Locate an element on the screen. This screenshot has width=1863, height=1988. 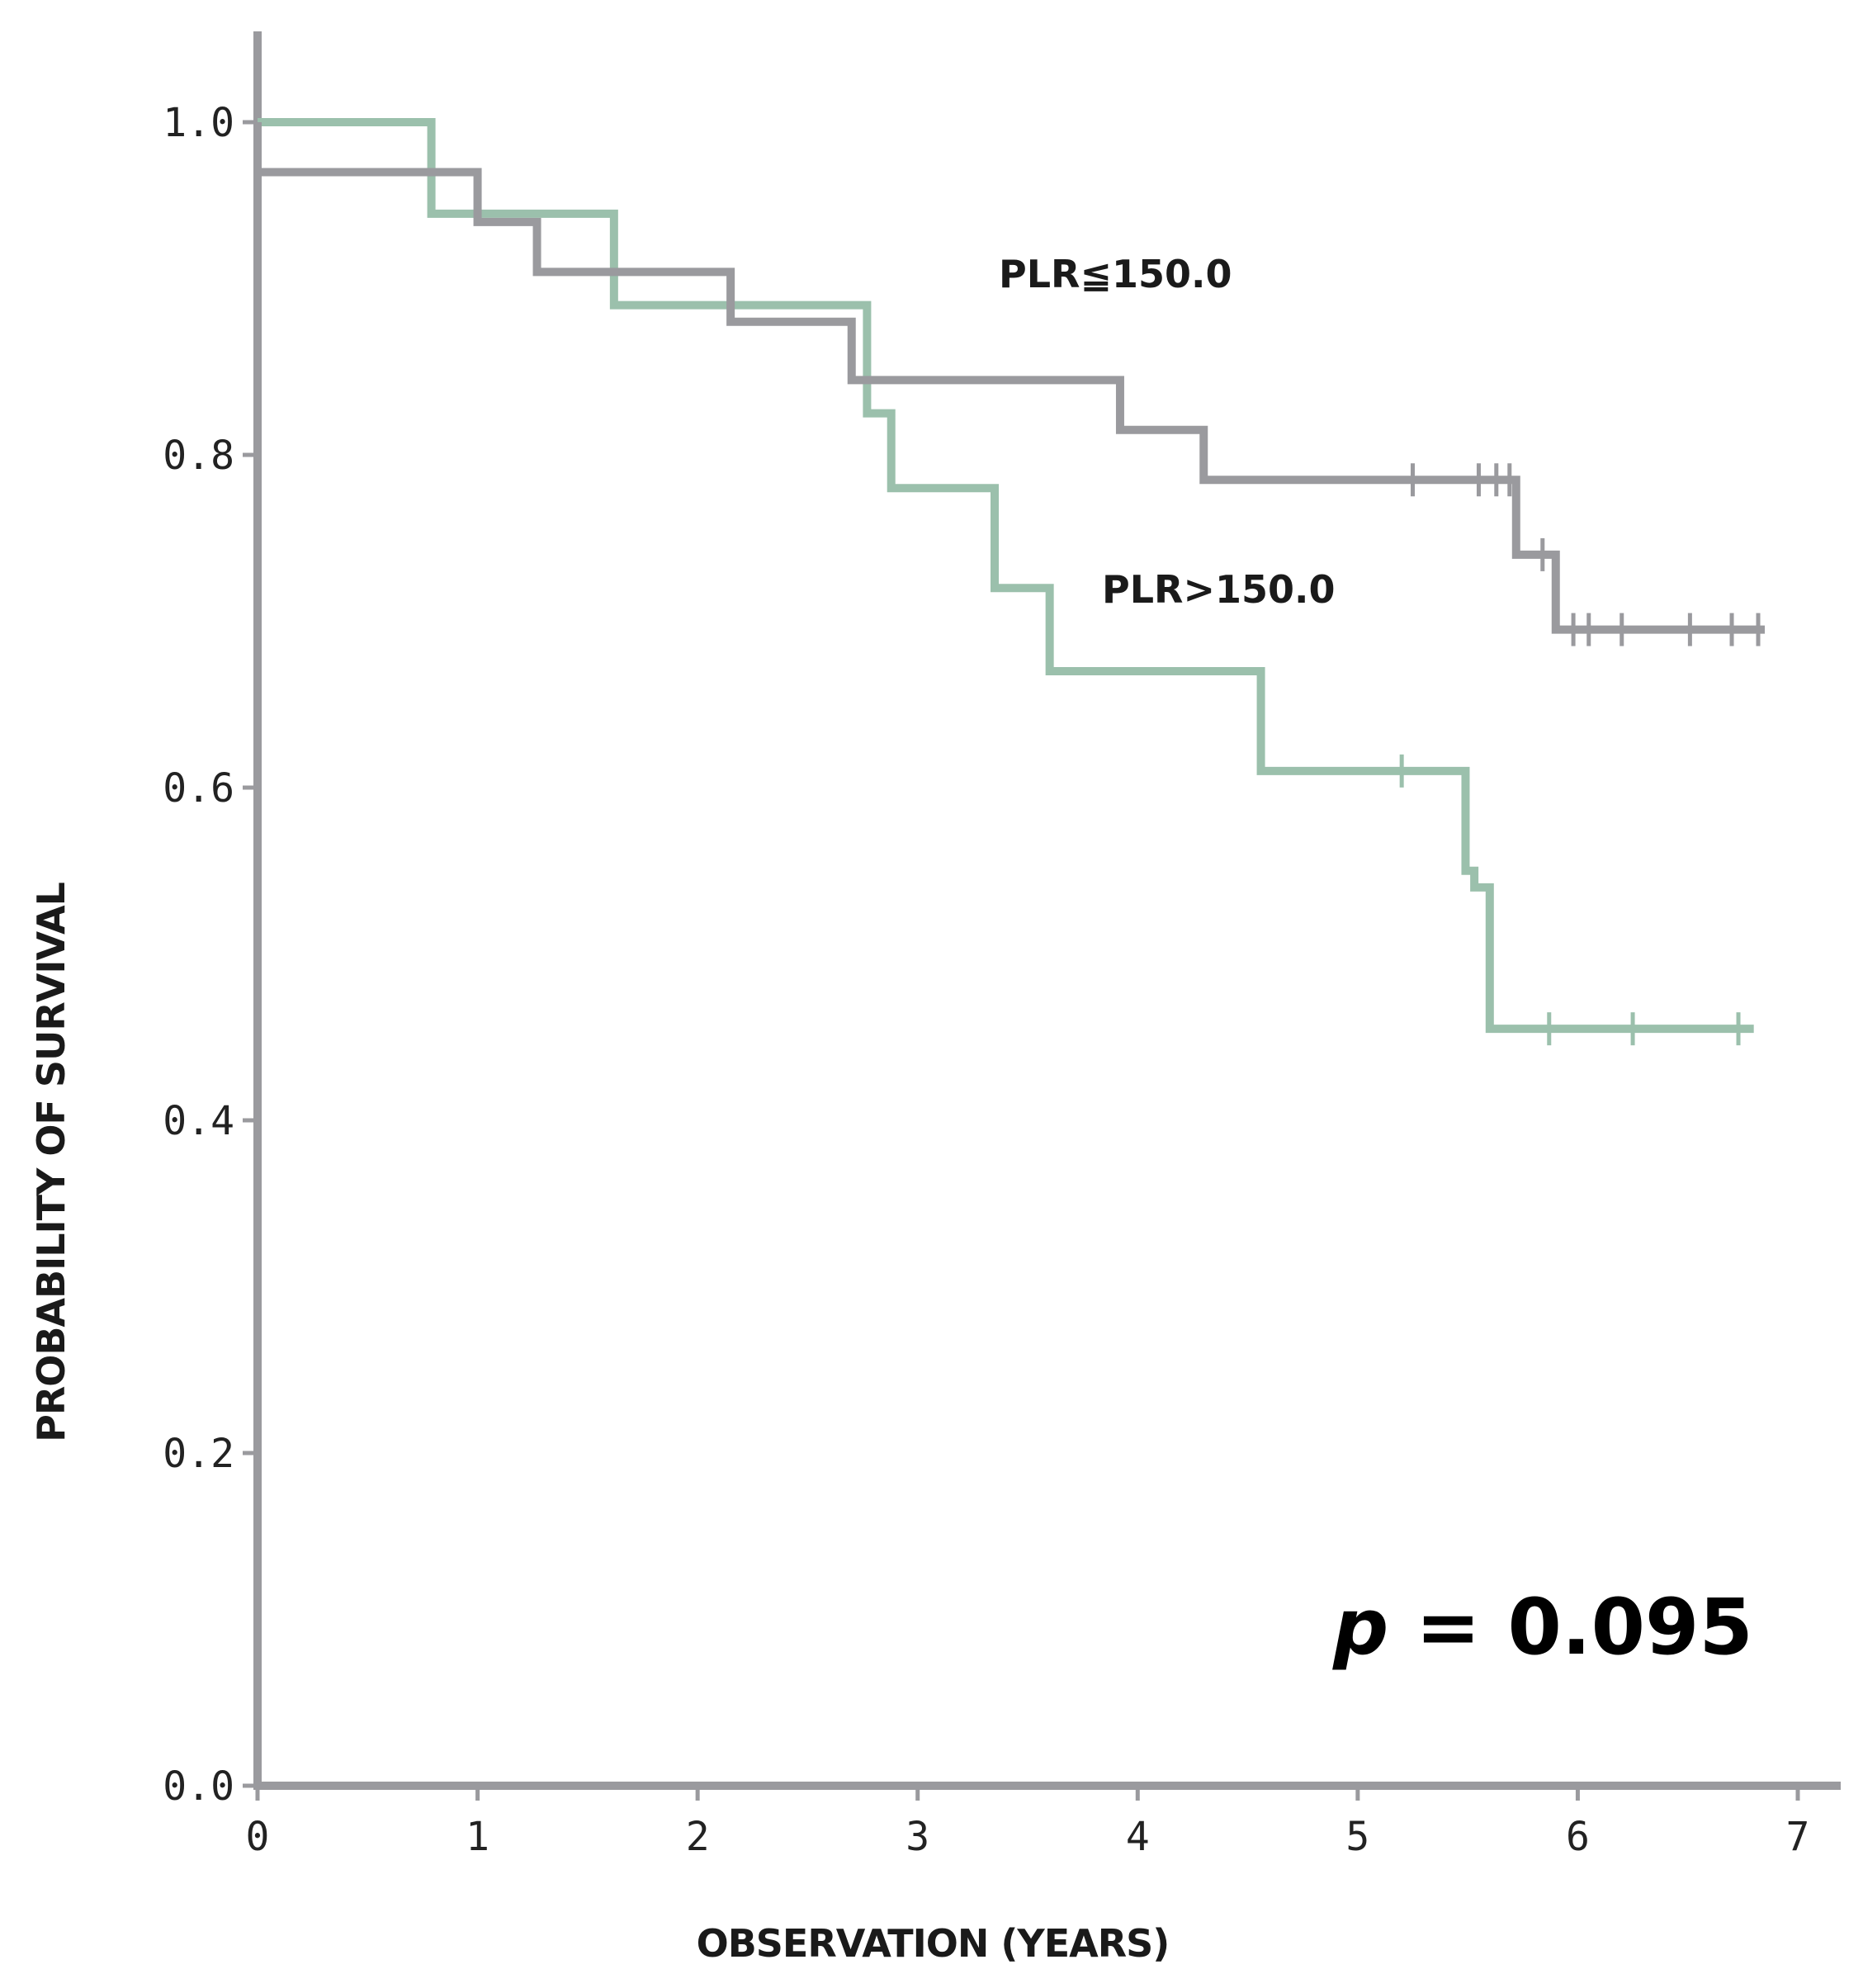
p-value-annotation: p = 0.095 is located at coordinates (1542, 1628).